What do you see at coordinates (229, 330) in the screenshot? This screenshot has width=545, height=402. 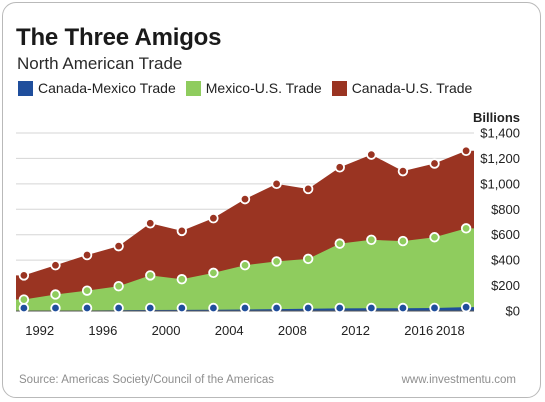 I see `x-tick-label: 2004` at bounding box center [229, 330].